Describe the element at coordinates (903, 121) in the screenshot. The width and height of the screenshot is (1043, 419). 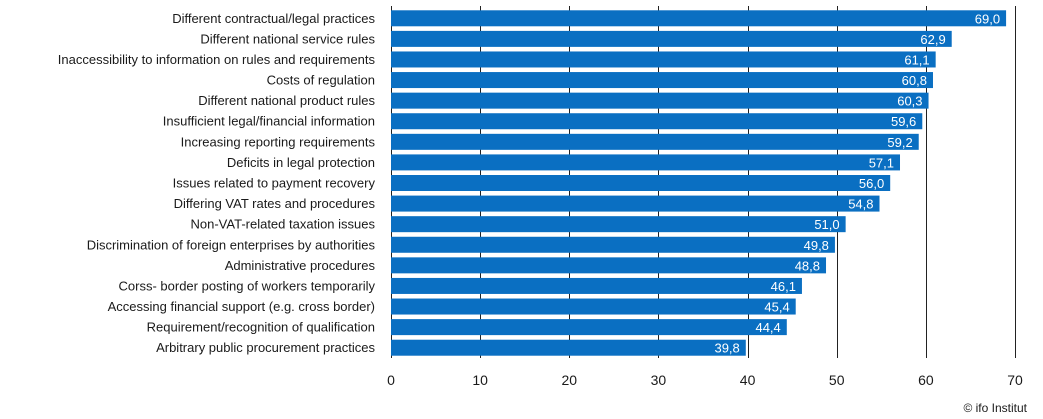
I see `value-label: 59,6` at that location.